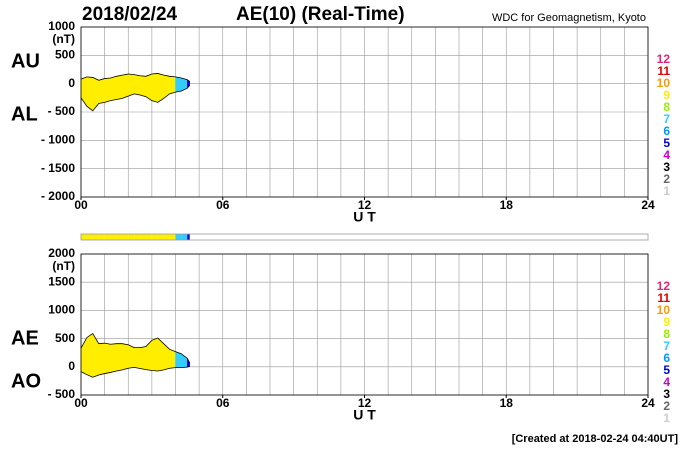  Describe the element at coordinates (62, 394) in the screenshot. I see `y-tick-label: - 500` at that location.